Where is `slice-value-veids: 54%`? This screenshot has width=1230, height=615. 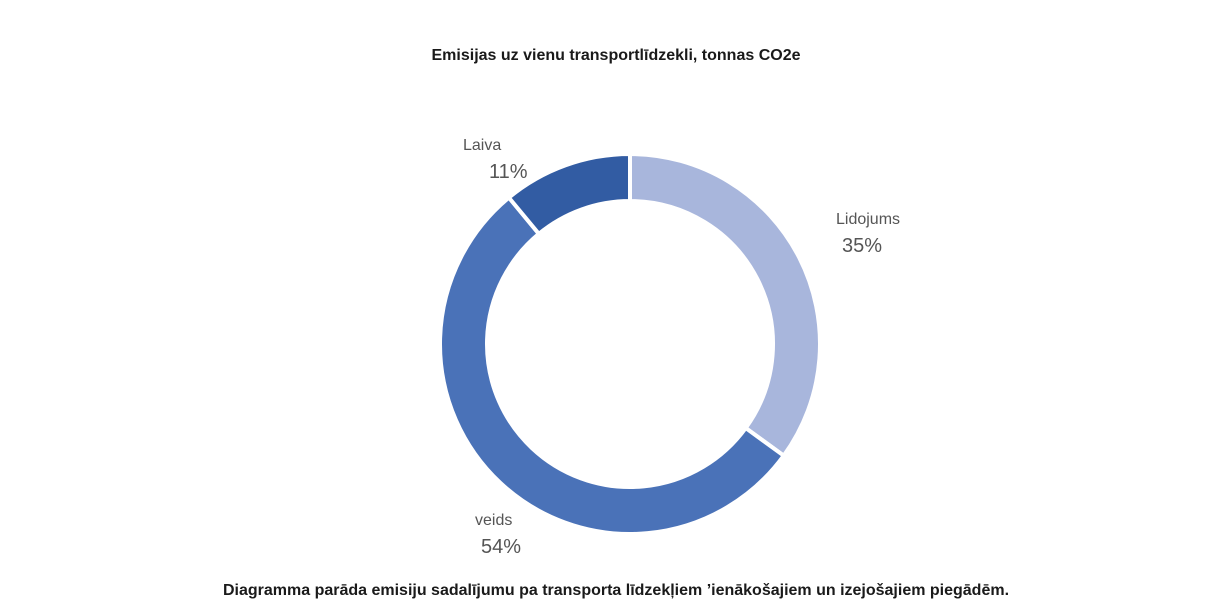
slice-value-veids: 54% is located at coordinates (501, 547).